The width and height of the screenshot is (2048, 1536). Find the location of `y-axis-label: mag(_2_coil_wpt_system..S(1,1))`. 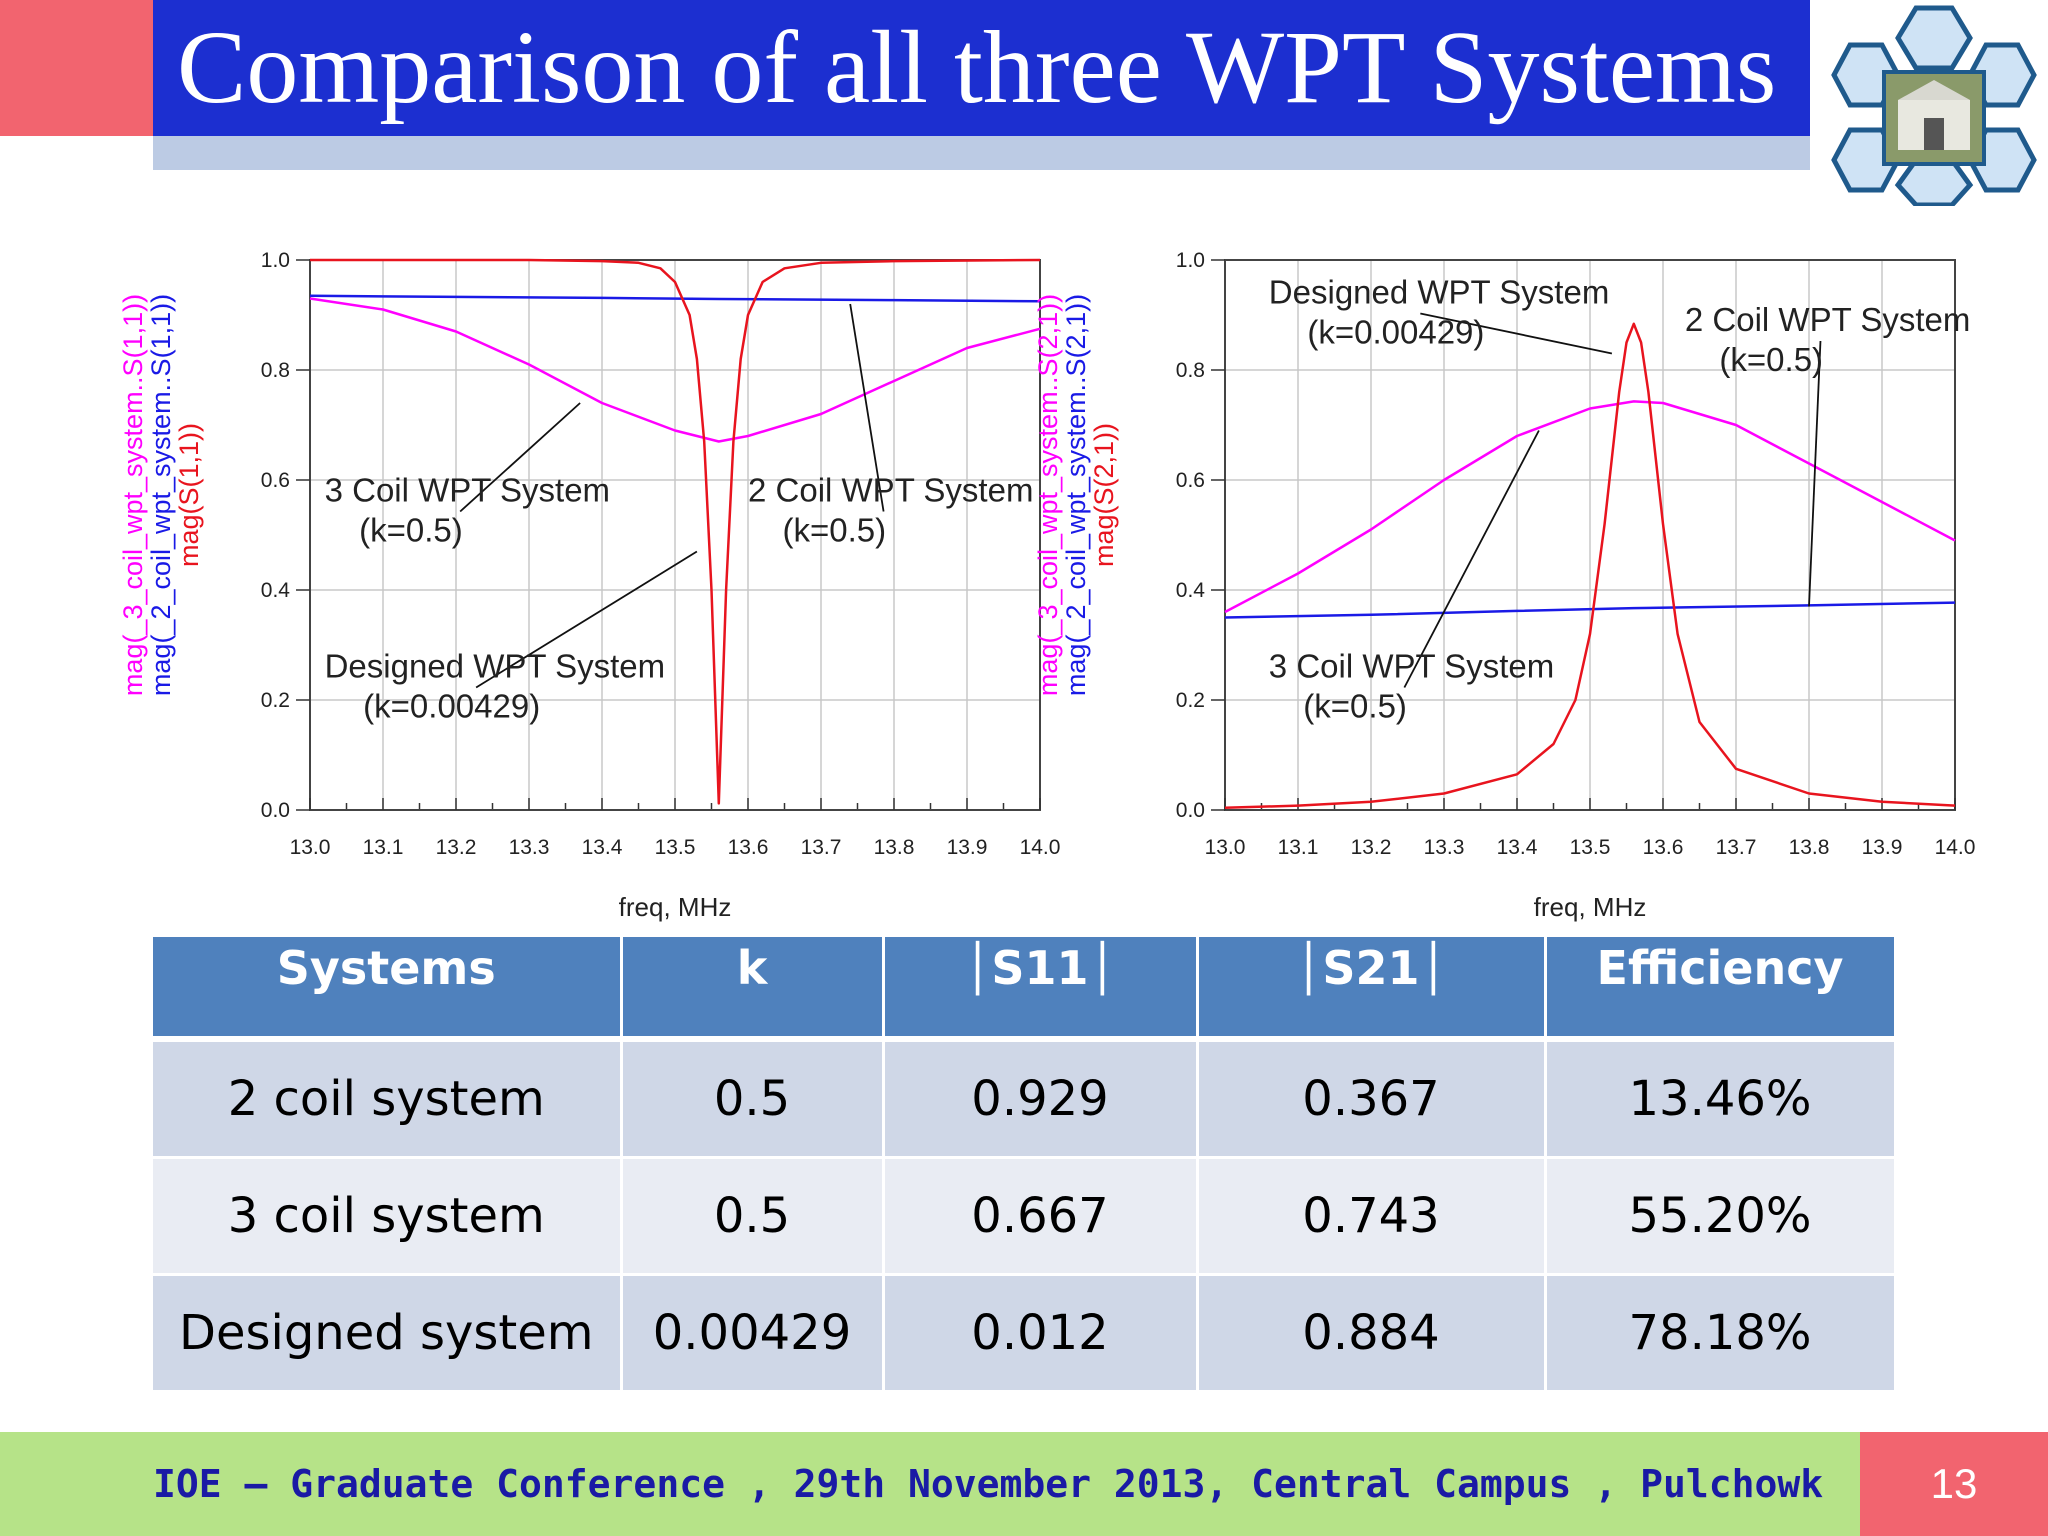

y-axis-label: mag(_2_coil_wpt_system..S(1,1)) is located at coordinates (161, 495).